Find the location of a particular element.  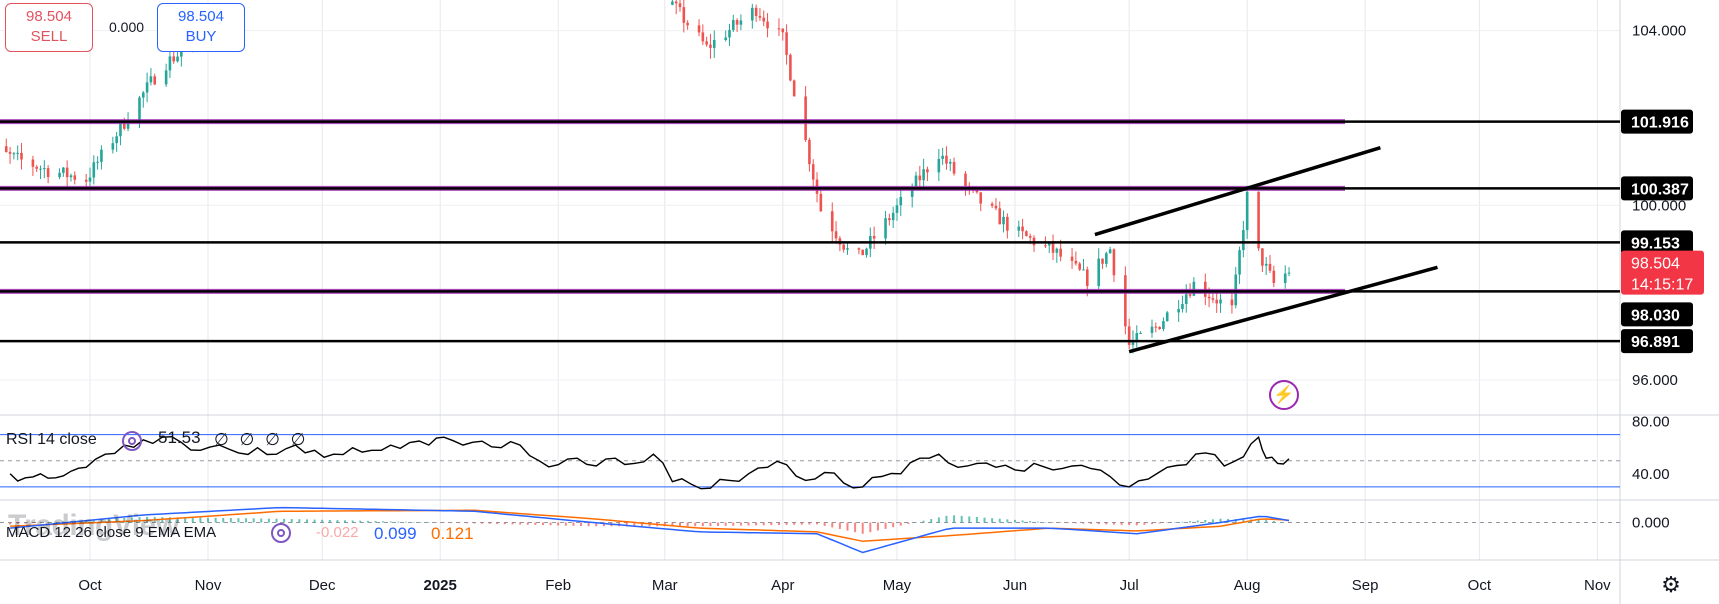

buy-label: BUY is located at coordinates (201, 36).